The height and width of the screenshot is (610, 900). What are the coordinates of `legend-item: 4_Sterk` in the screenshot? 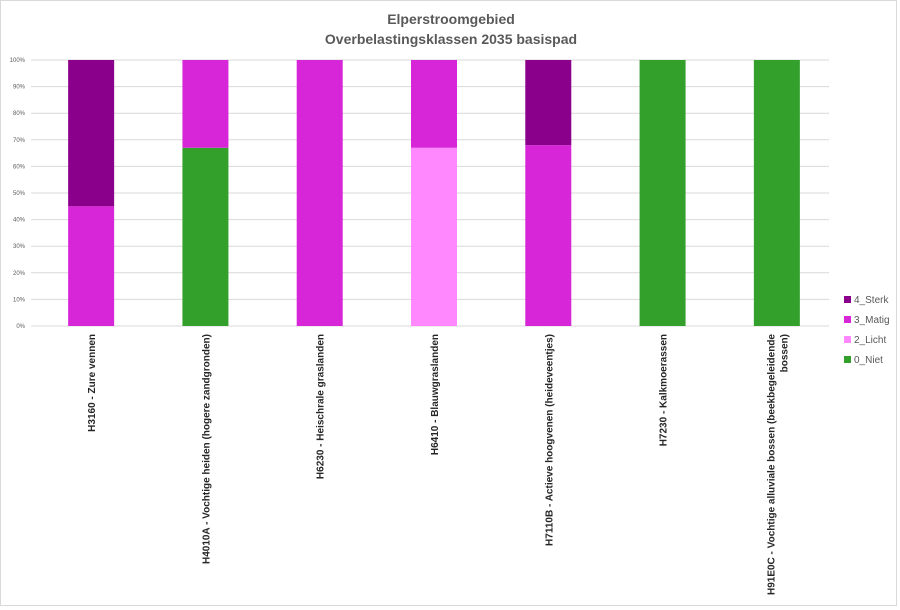 It's located at (866, 300).